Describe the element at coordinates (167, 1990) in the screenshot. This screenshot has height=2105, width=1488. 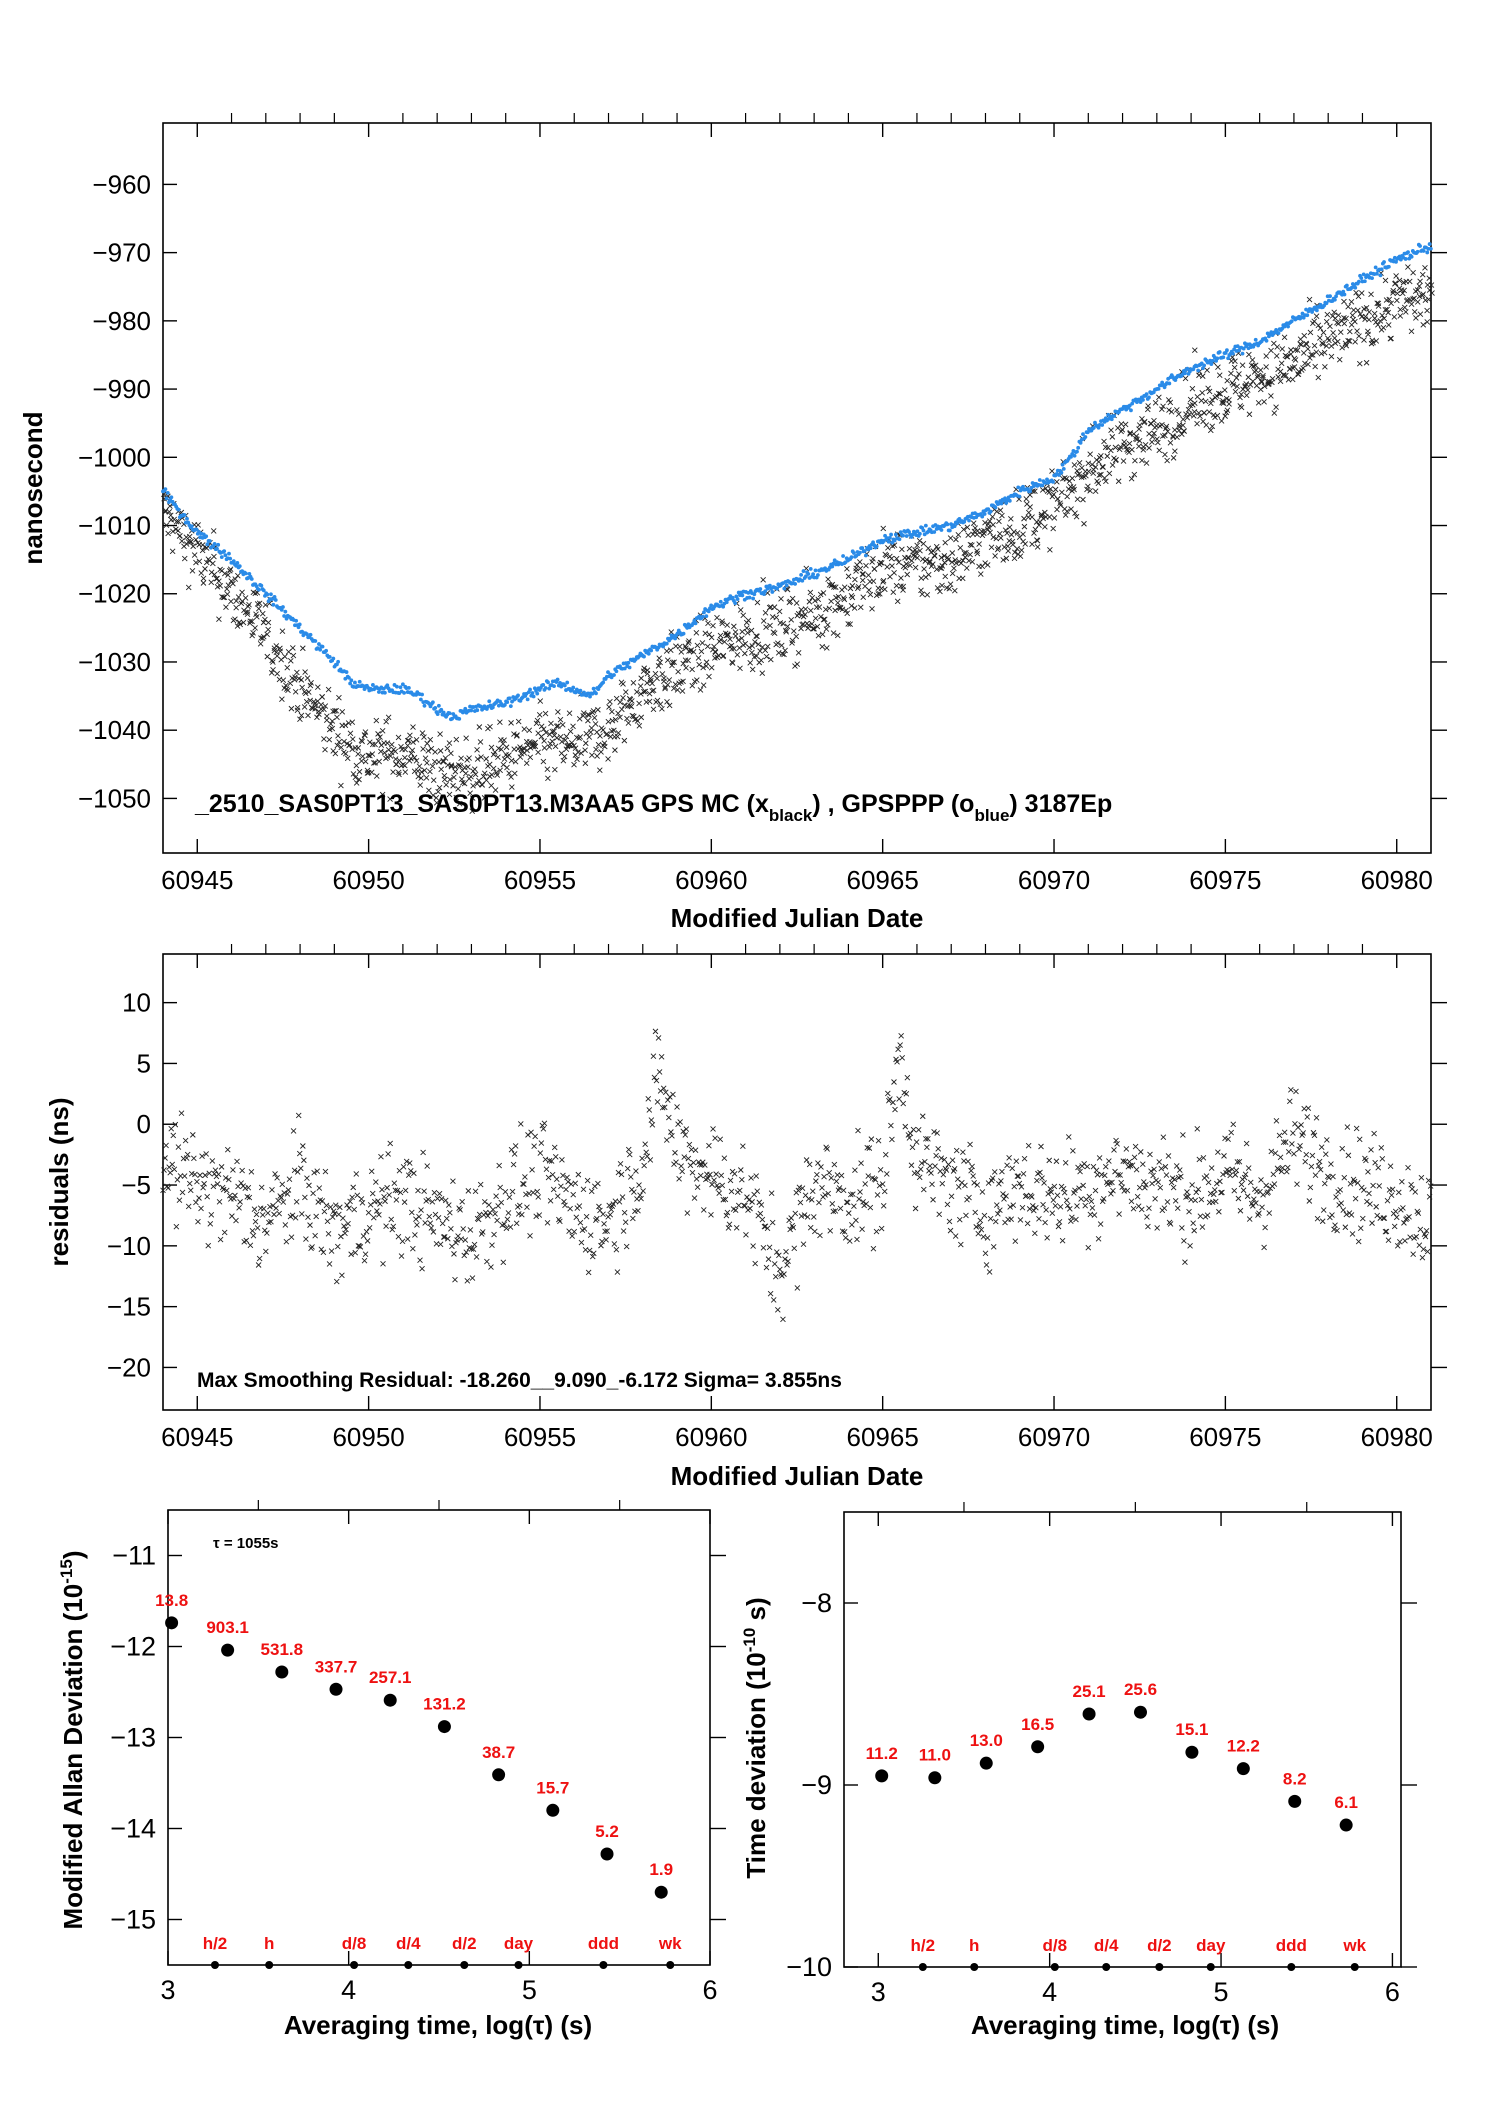
I see `x-tick-label: 3` at that location.